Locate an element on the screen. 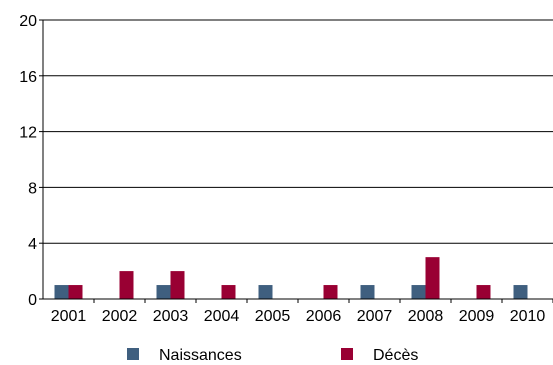 This screenshot has height=365, width=553. x-tick-label: 2007 is located at coordinates (375, 316).